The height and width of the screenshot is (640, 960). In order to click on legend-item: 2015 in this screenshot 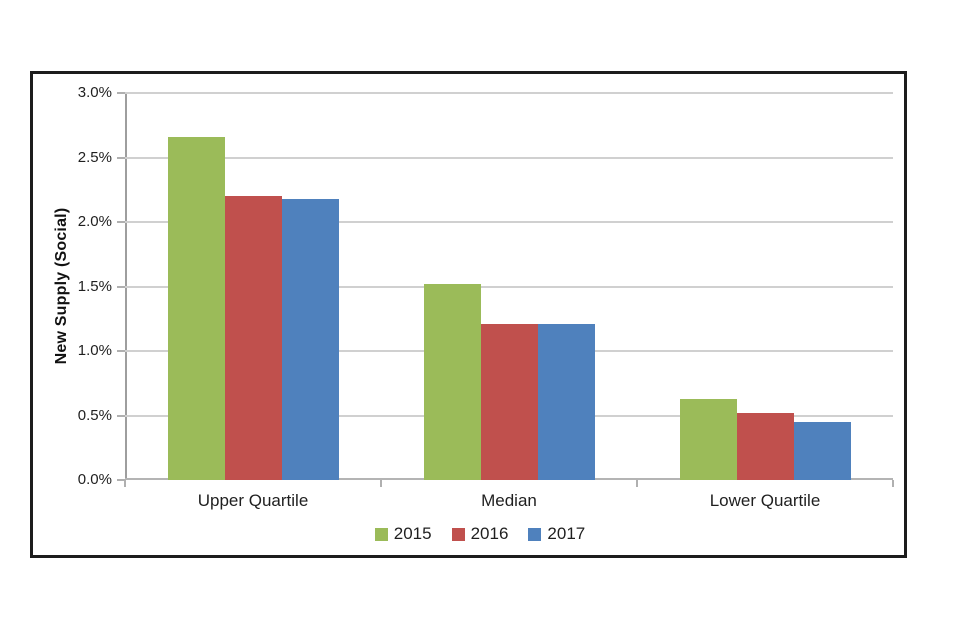, I will do `click(403, 534)`.